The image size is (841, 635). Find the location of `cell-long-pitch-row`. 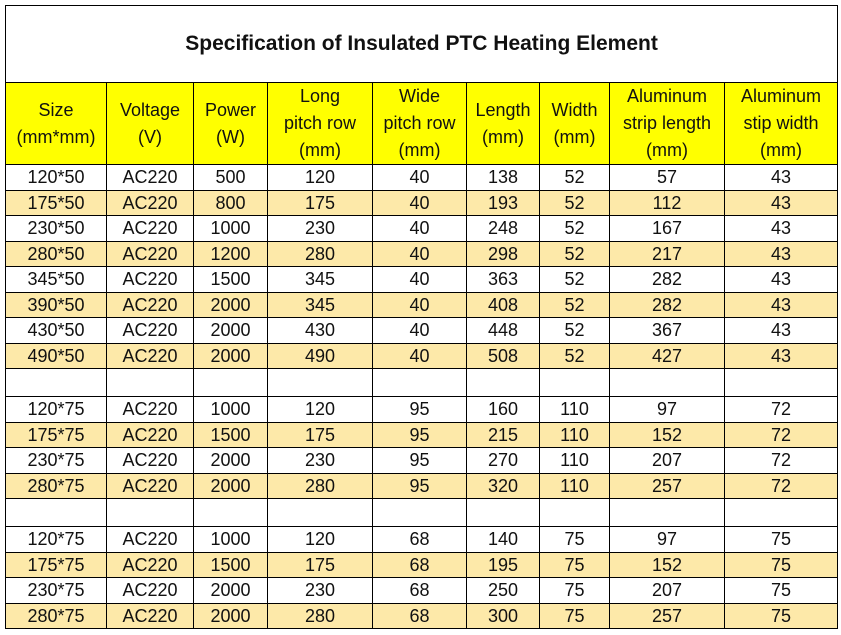

cell-long-pitch-row is located at coordinates (320, 382).